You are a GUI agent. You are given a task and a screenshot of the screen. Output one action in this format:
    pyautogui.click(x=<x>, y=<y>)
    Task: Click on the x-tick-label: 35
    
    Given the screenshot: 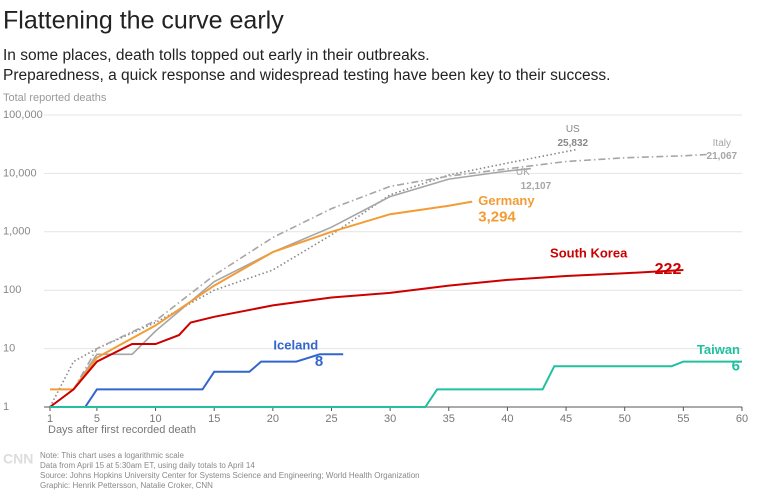 What is the action you would take?
    pyautogui.click(x=449, y=419)
    